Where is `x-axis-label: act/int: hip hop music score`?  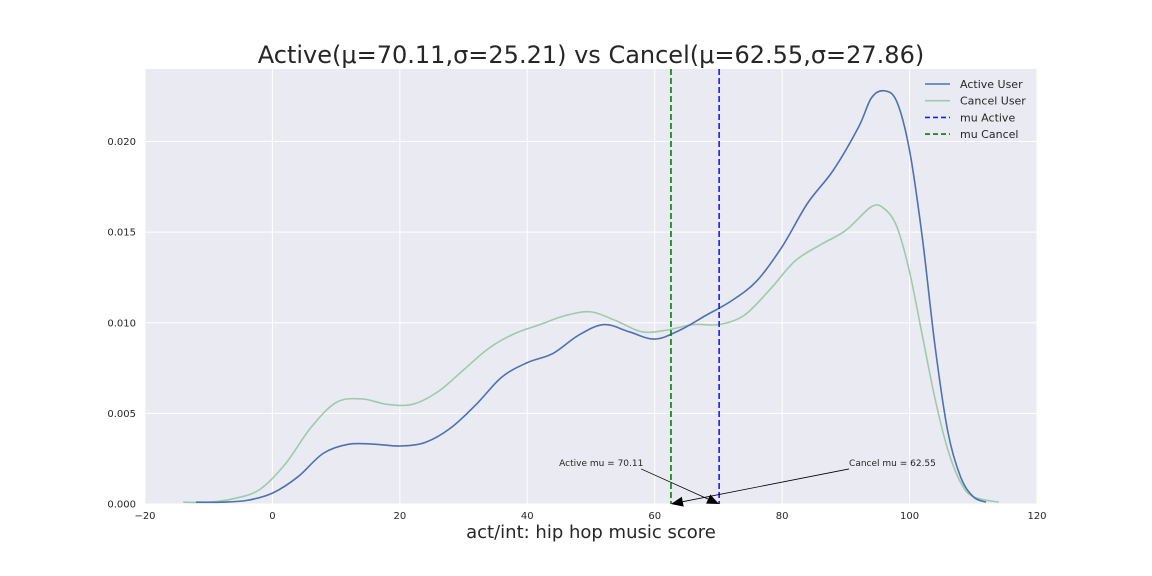 x-axis-label: act/int: hip hop music score is located at coordinates (591, 532).